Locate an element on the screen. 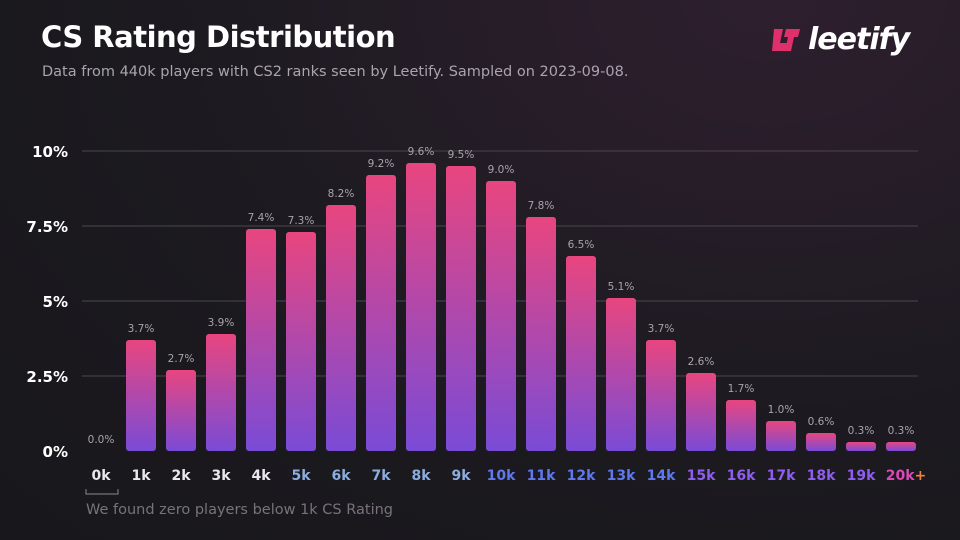 The height and width of the screenshot is (540, 960). data-label: 2.7% is located at coordinates (181, 359).